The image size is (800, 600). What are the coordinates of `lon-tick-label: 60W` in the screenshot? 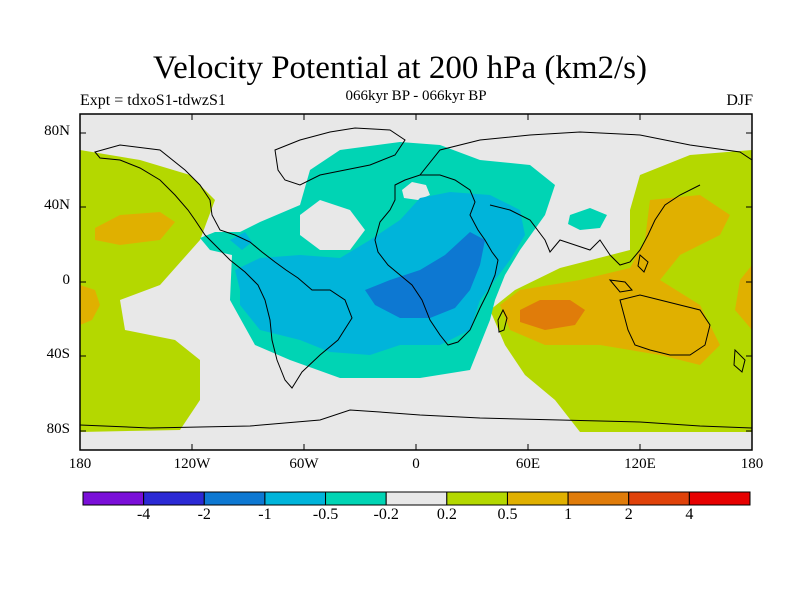 It's located at (304, 464).